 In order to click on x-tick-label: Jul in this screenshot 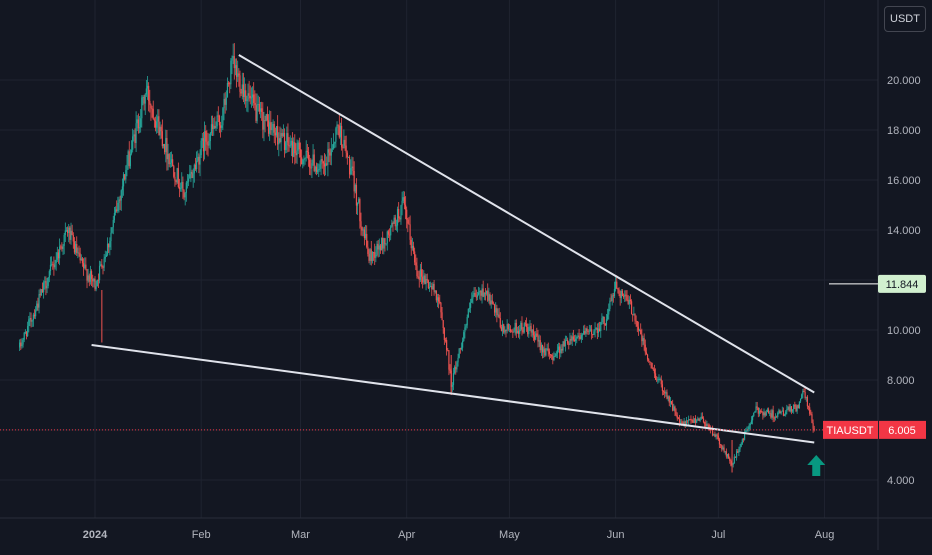, I will do `click(718, 535)`.